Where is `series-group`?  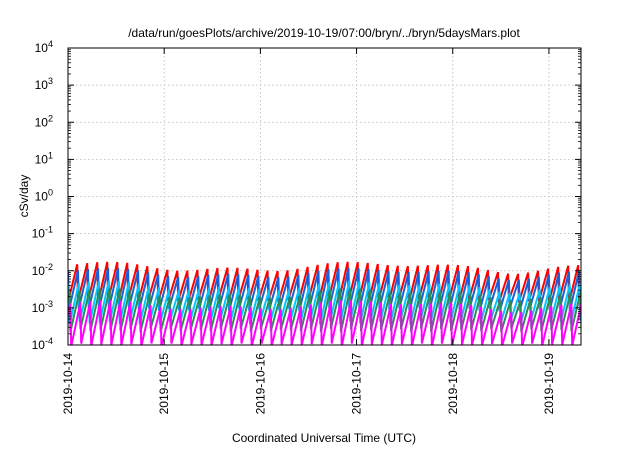 series-group is located at coordinates (324, 303).